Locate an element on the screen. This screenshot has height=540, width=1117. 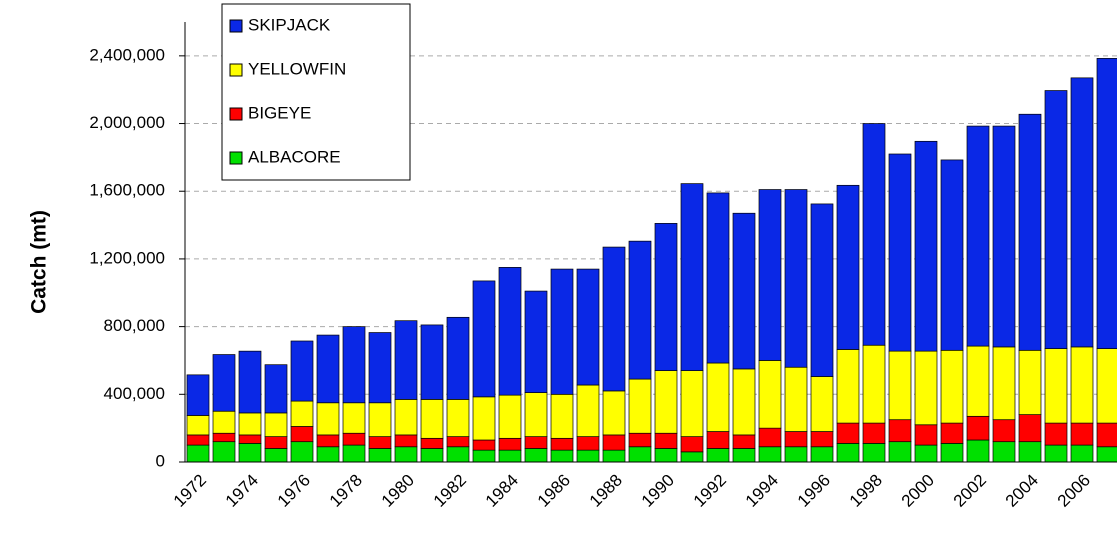
legend-label: SKIPJACK is located at coordinates (289, 24).